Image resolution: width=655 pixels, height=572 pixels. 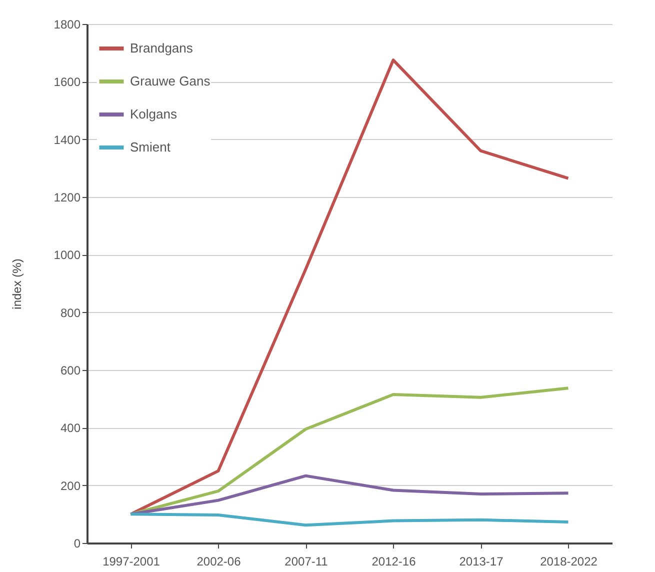 I want to click on legend-label: Smient, so click(x=150, y=147).